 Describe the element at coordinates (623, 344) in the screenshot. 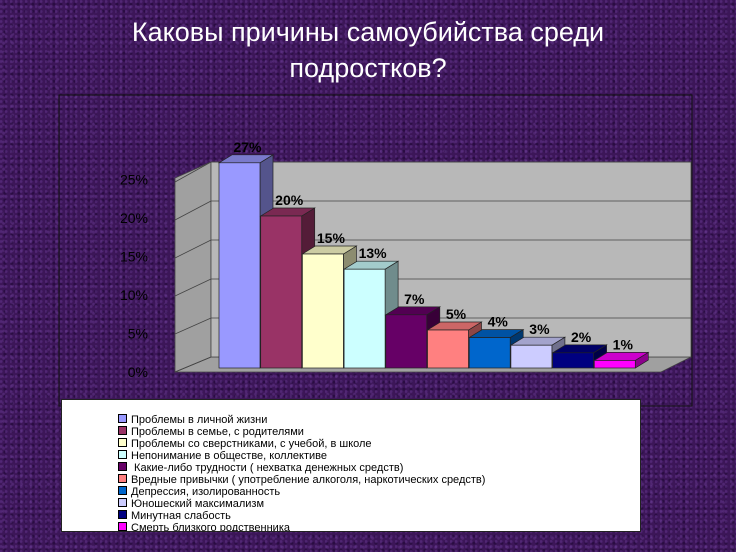

I see `data-label: 1%` at that location.